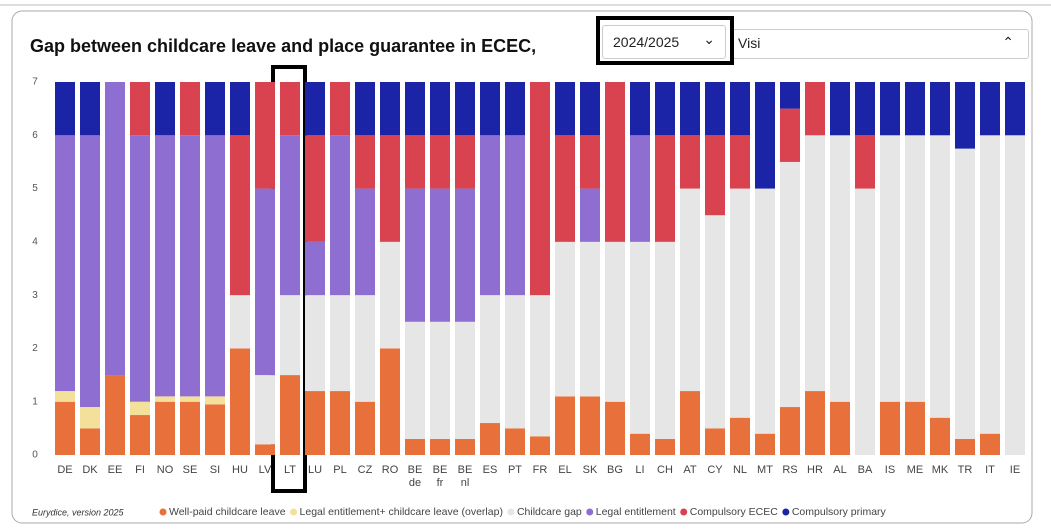 The image size is (1051, 531). What do you see at coordinates (35, 241) in the screenshot?
I see `y-tick-label: 4` at bounding box center [35, 241].